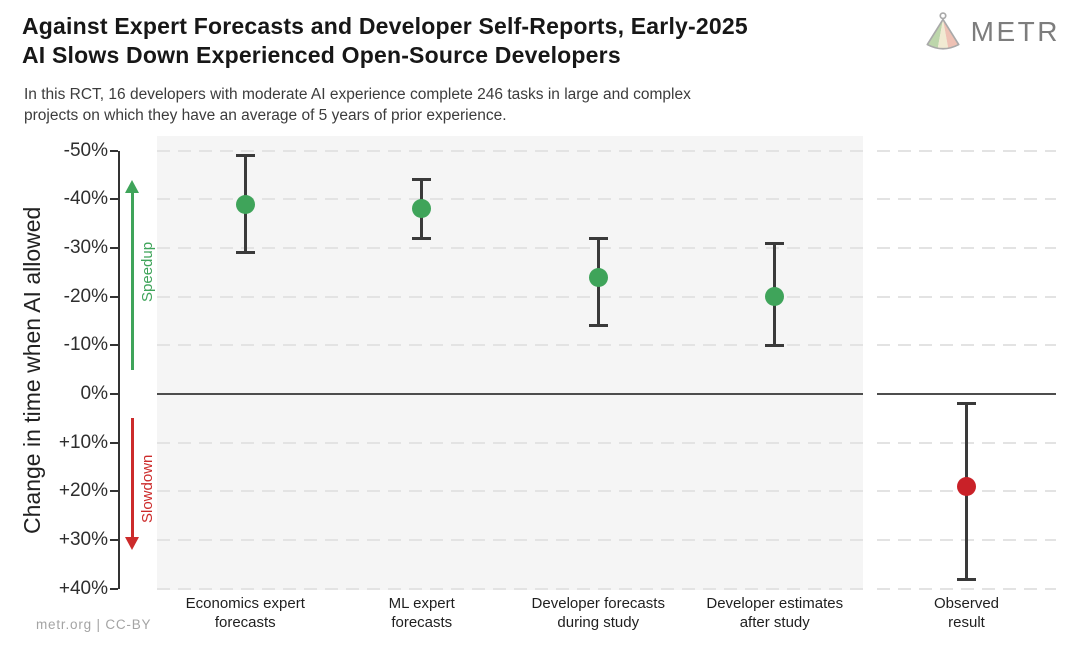  Describe the element at coordinates (245, 155) in the screenshot. I see `error-cap-top-economics-expert-forecasts` at that location.